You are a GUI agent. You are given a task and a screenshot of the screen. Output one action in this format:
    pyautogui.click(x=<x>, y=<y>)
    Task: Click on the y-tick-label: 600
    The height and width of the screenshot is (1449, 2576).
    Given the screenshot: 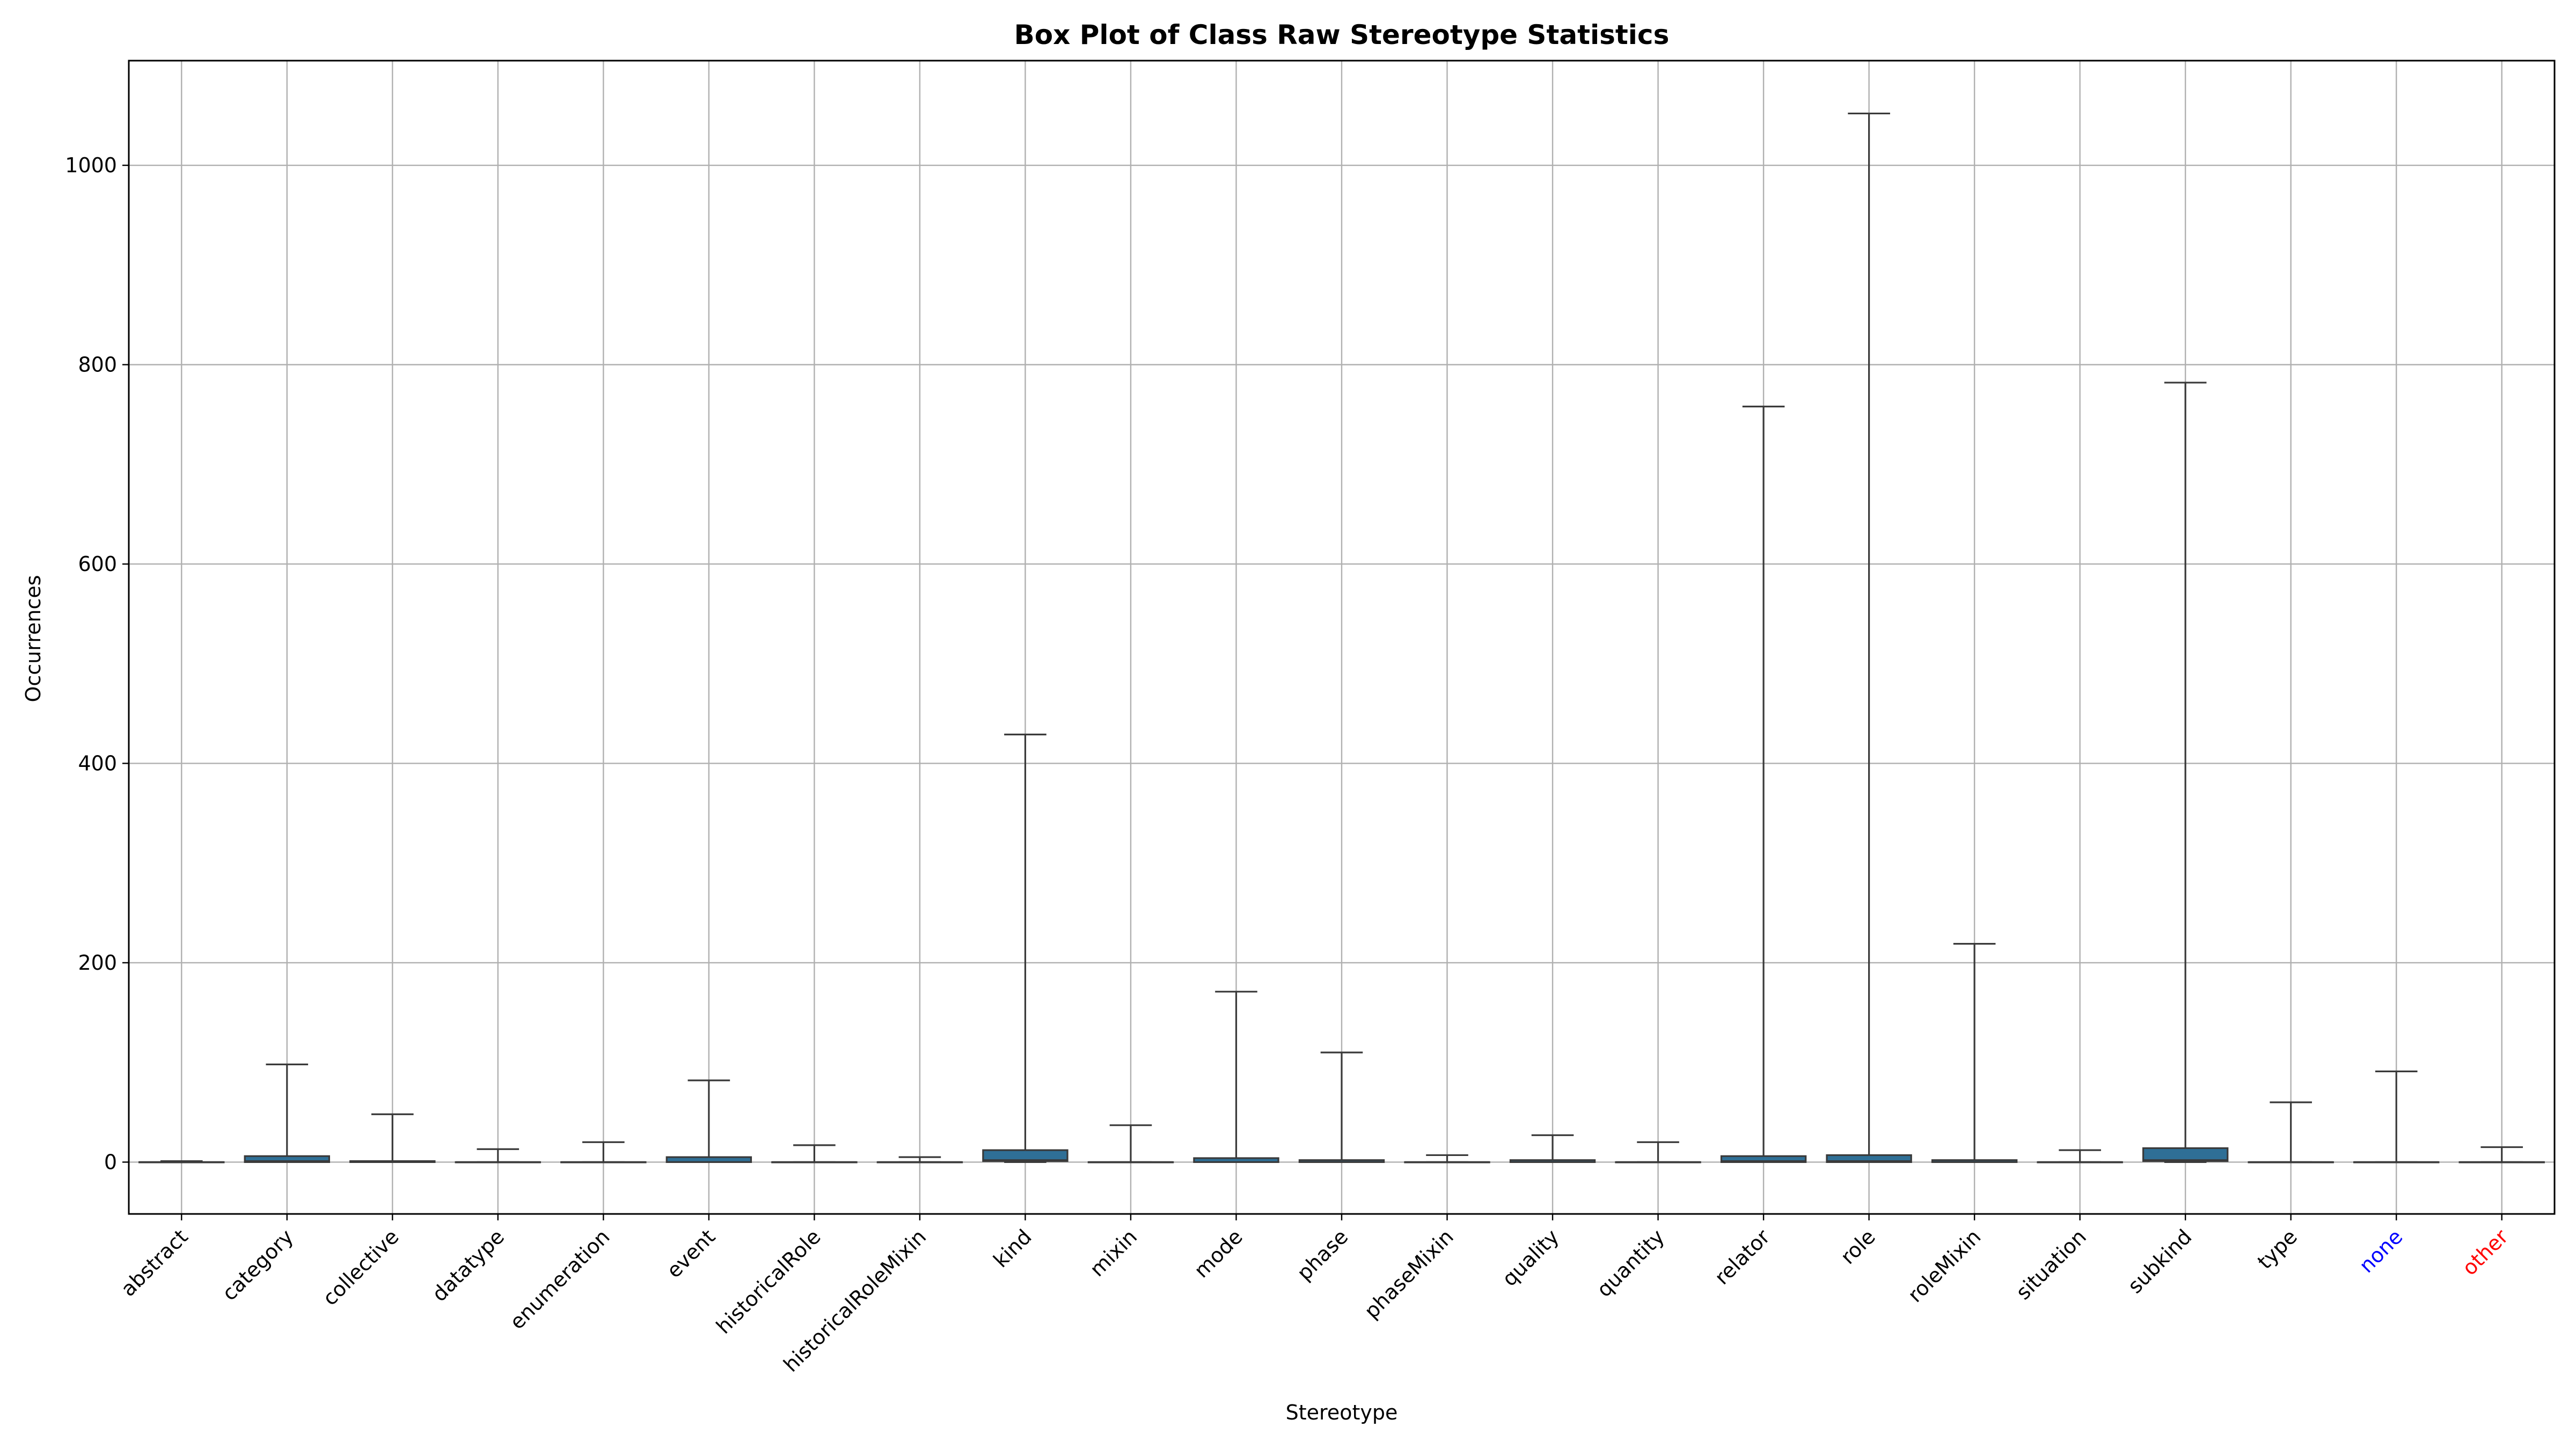 What is the action you would take?
    pyautogui.click(x=97, y=564)
    